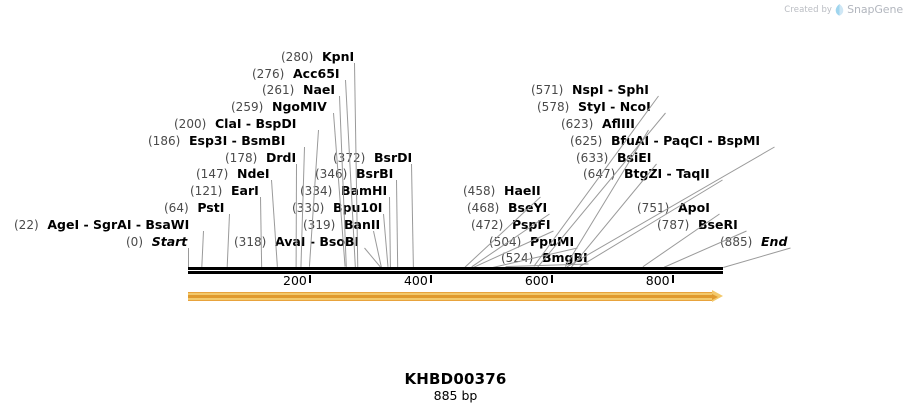  What do you see at coordinates (479, 191) in the screenshot?
I see `site-position: (458)` at bounding box center [479, 191].